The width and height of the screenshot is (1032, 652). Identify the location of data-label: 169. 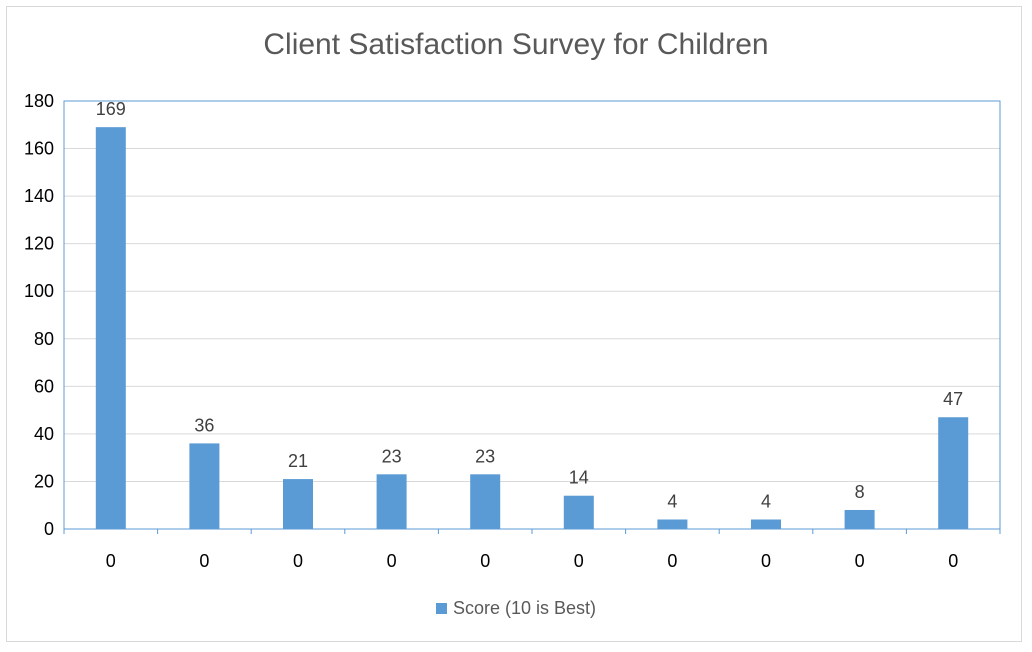
(111, 109).